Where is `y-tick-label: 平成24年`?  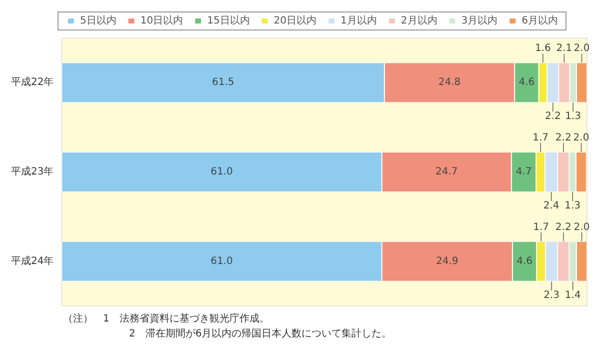
y-tick-label: 平成24年 is located at coordinates (32, 260).